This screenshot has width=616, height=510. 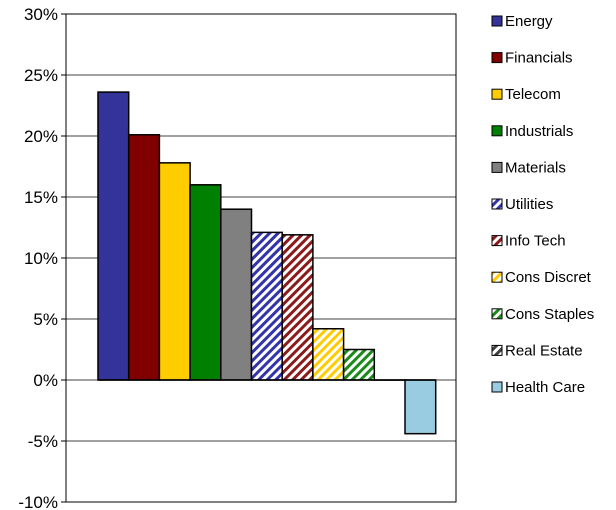 What do you see at coordinates (205, 282) in the screenshot?
I see `bar-industrials` at bounding box center [205, 282].